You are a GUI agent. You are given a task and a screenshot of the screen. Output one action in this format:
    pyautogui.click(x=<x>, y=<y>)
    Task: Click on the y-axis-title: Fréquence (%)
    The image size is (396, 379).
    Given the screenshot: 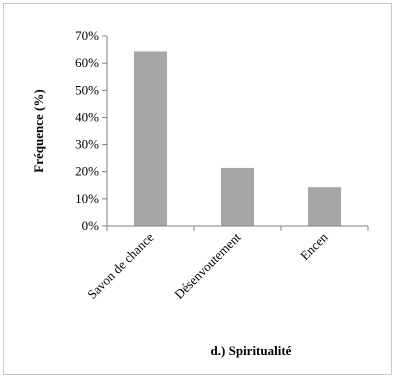 What is the action you would take?
    pyautogui.click(x=38, y=130)
    